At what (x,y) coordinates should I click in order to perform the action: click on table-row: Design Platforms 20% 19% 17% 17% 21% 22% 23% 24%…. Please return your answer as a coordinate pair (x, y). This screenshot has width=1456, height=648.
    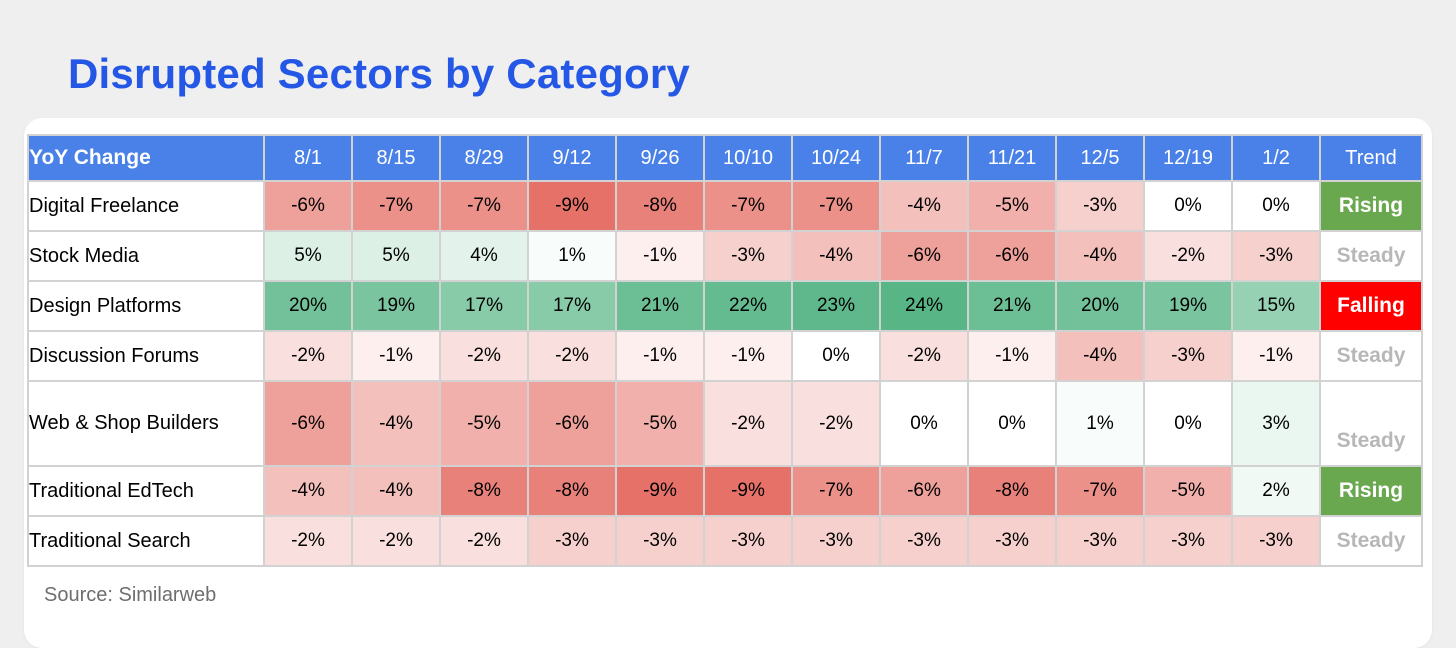
    Looking at the image, I should click on (725, 306).